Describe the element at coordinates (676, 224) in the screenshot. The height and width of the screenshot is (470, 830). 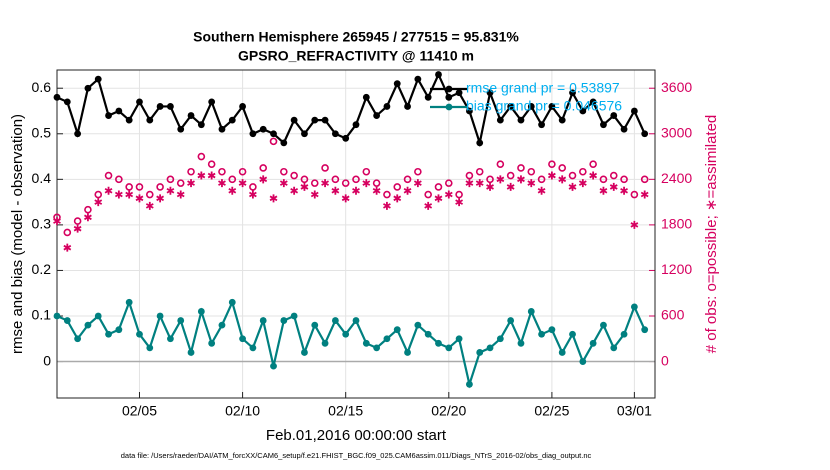
I see `y2-tick-label: 1800` at that location.